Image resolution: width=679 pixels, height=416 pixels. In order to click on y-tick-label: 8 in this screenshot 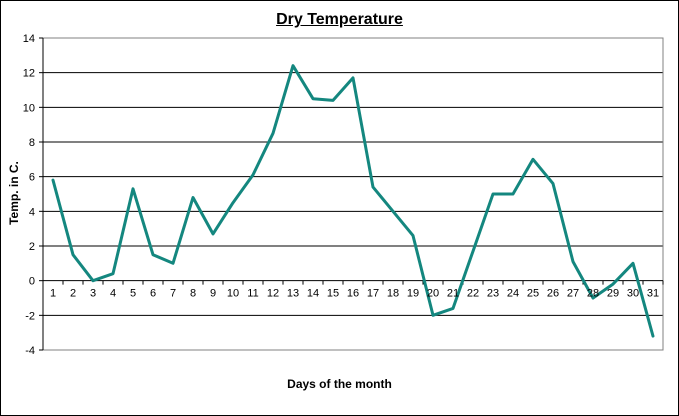, I will do `click(32, 143)`.